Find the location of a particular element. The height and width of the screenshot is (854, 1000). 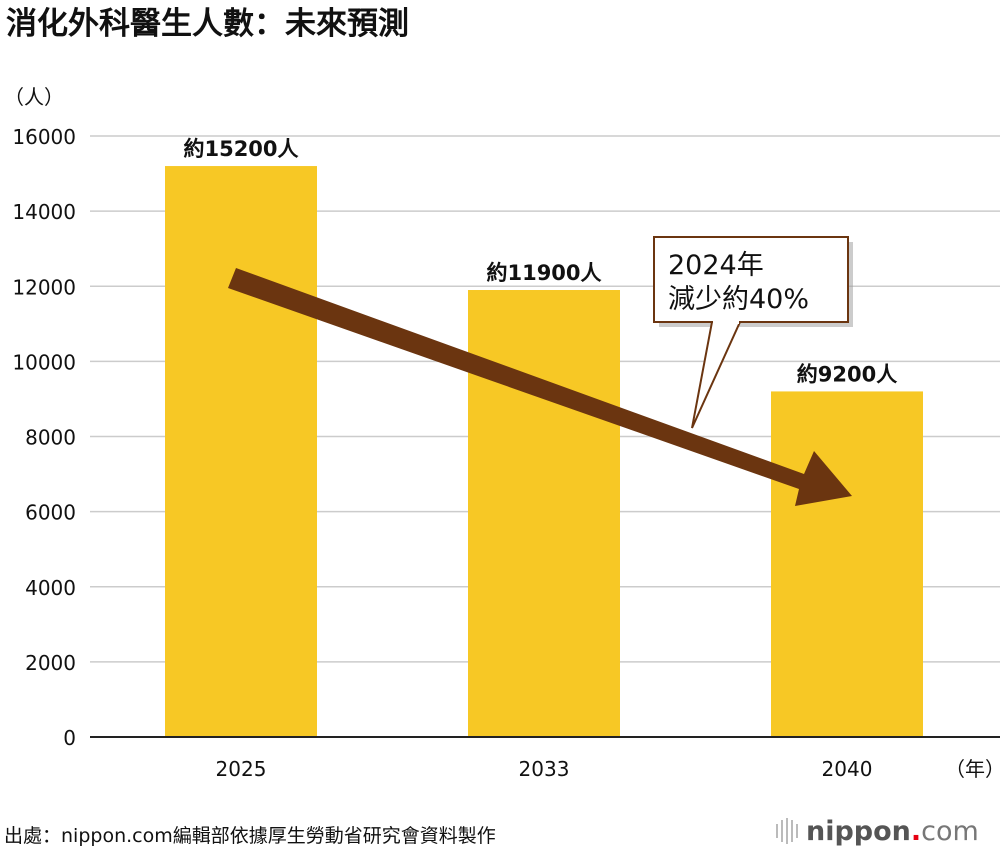

y-axis-label: （人） is located at coordinates (34, 97).